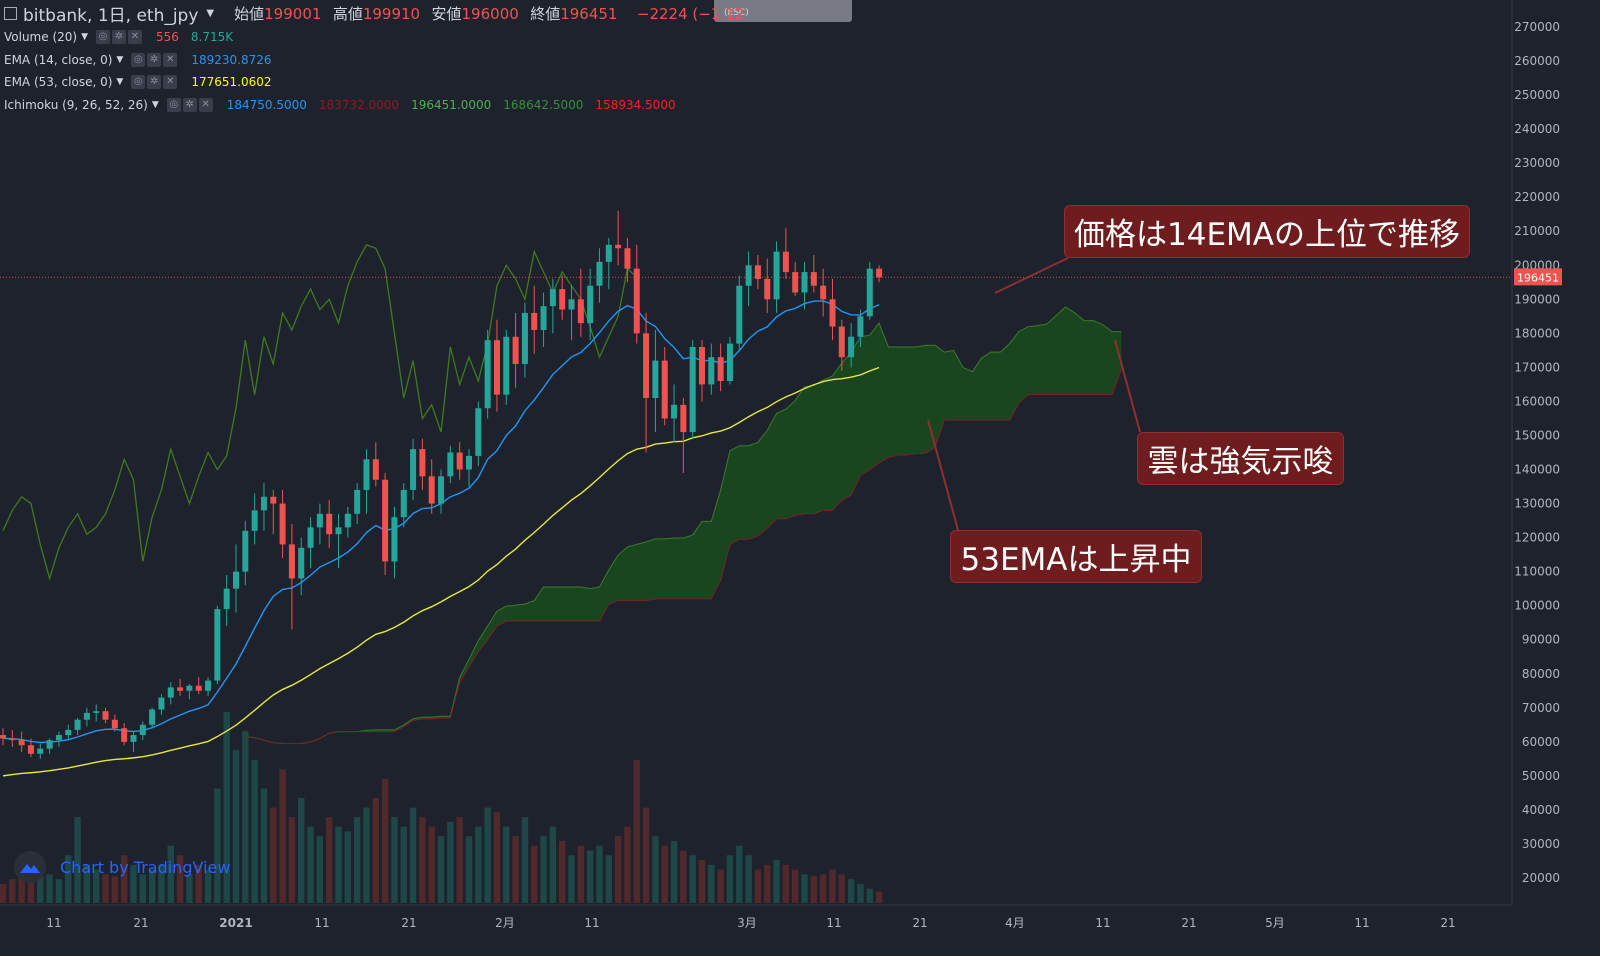  I want to click on indicator-name: Volume (20), so click(41, 37).